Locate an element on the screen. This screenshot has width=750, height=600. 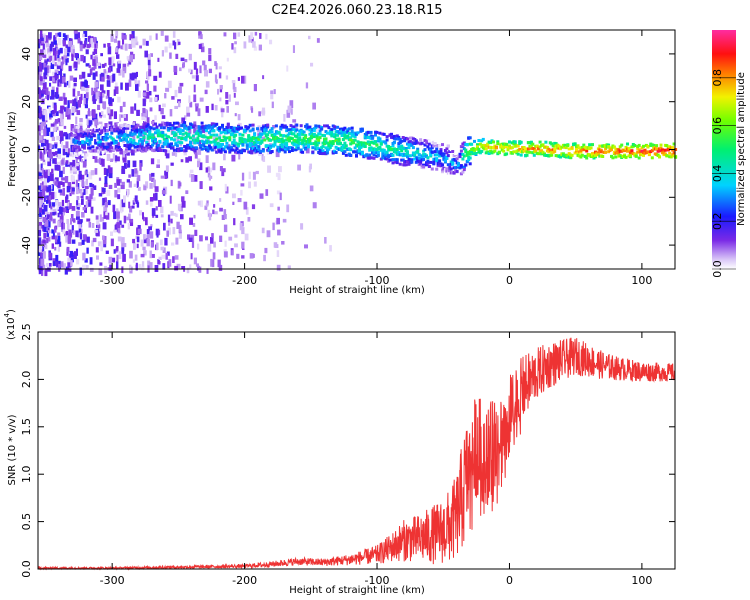
snr-x-axis-title: Height of straight line (km) is located at coordinates (357, 590).